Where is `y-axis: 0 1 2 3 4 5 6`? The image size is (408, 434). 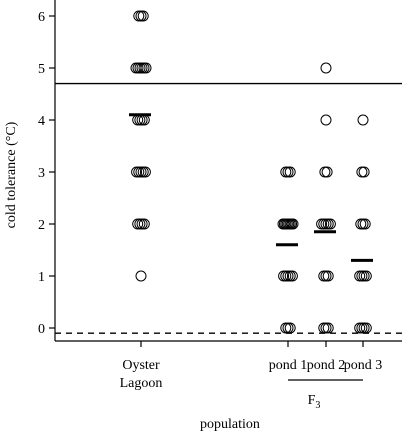 y-axis: 0 1 2 3 4 5 6 is located at coordinates (46, 173).